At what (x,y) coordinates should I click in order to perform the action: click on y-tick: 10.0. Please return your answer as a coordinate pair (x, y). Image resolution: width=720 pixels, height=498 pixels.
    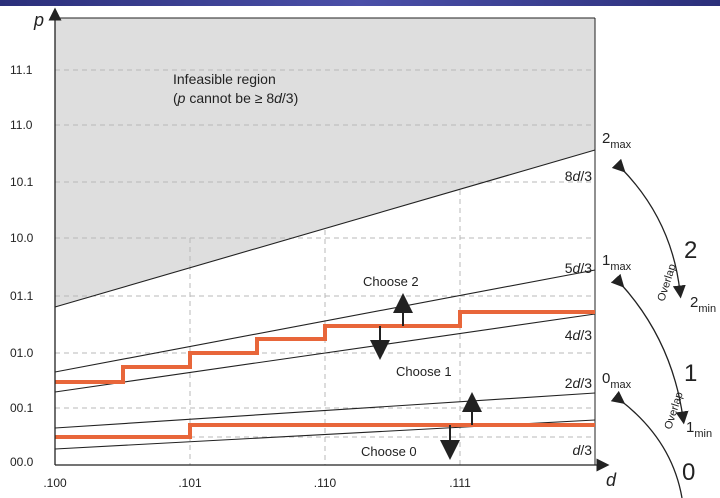
    Looking at the image, I should click on (22, 238).